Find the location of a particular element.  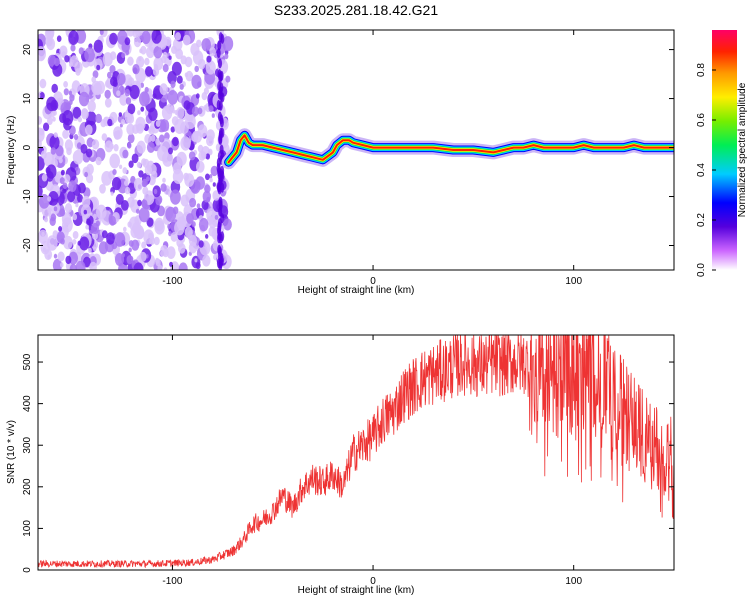

snr-xtick-label: 100 is located at coordinates (573, 581).